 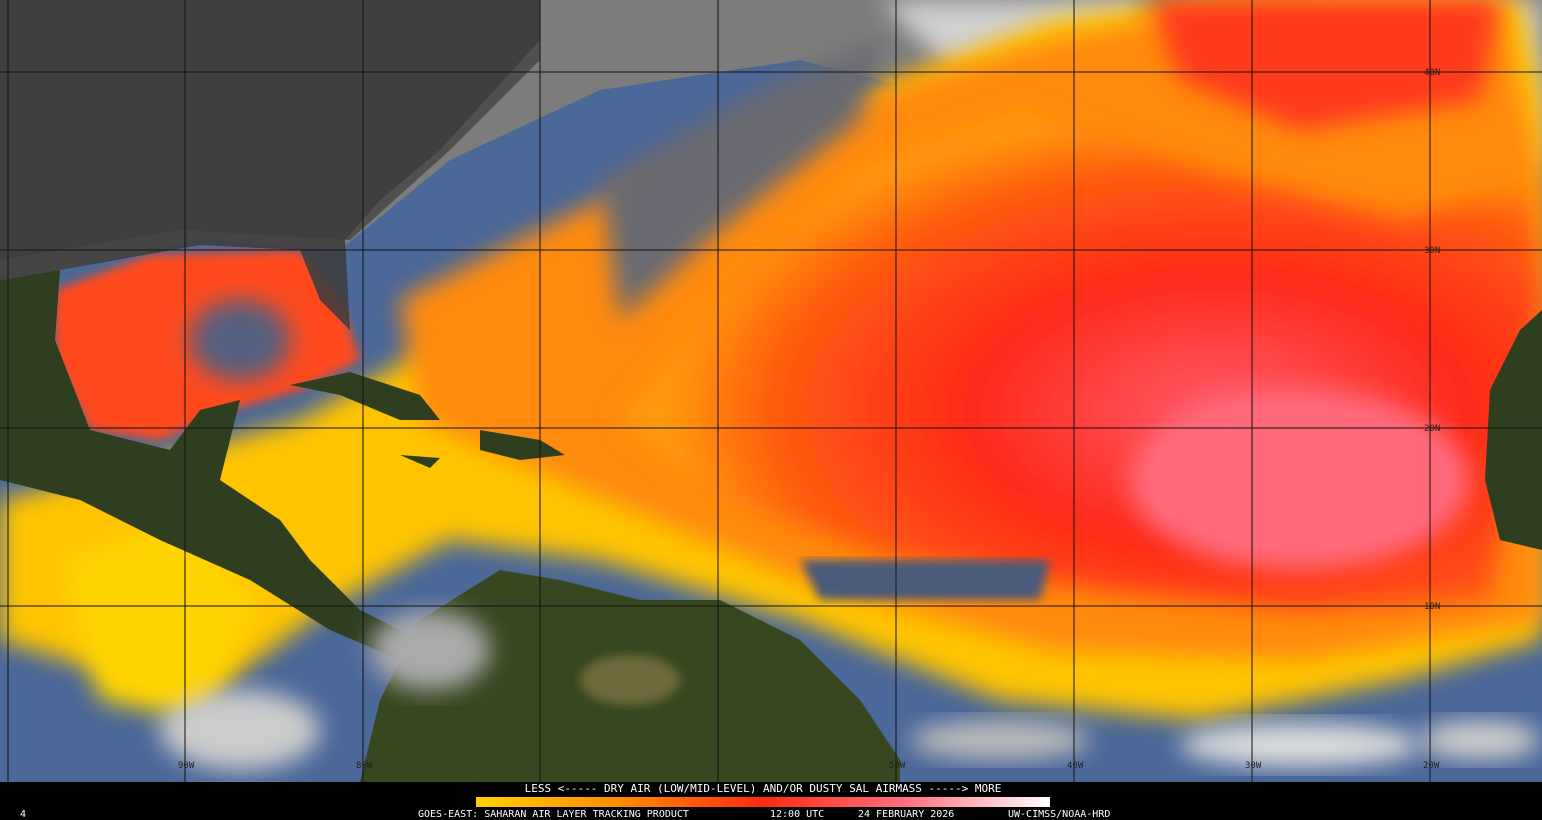 What do you see at coordinates (186, 766) in the screenshot?
I see `lon-label: 90W` at bounding box center [186, 766].